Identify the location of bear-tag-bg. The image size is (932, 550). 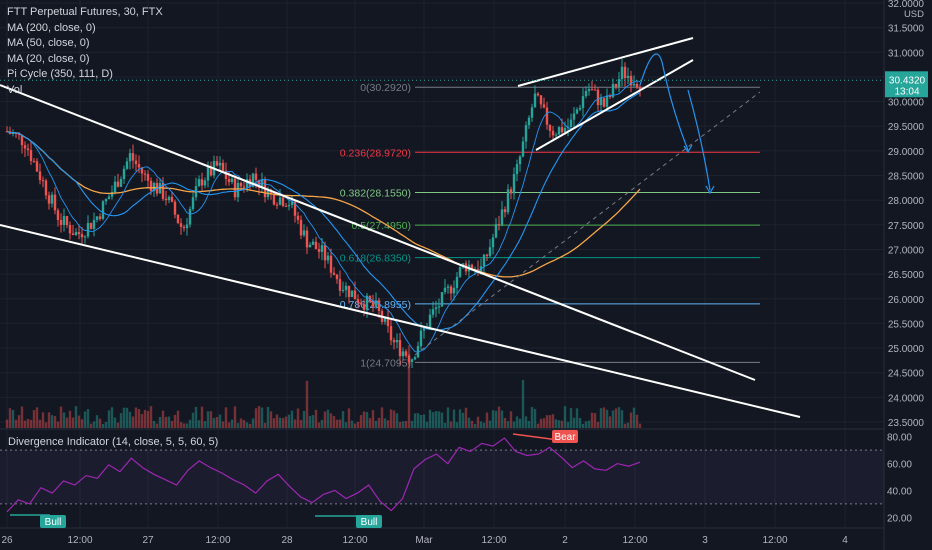
(565, 436).